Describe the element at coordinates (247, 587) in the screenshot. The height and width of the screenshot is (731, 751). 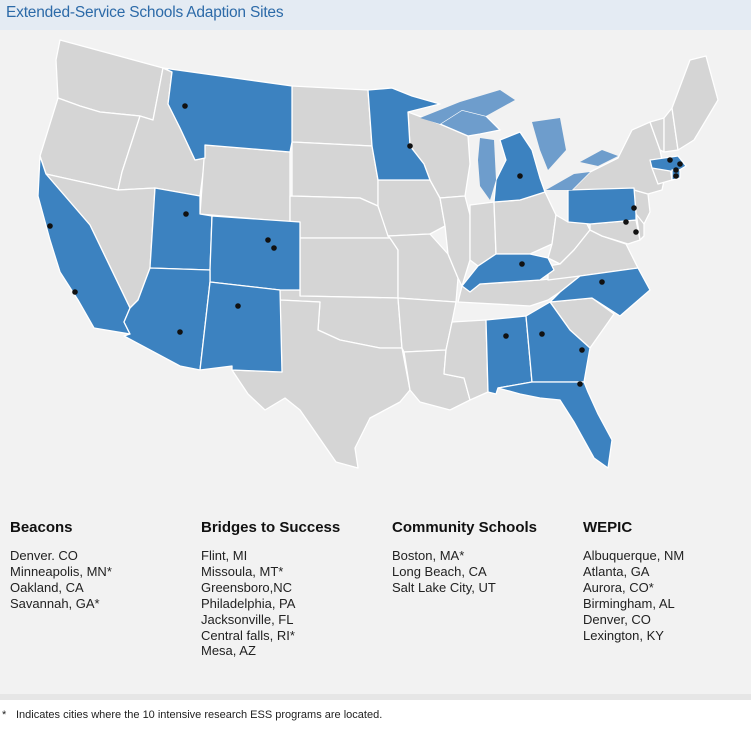
I see `city-item: Greensboro,NC` at that location.